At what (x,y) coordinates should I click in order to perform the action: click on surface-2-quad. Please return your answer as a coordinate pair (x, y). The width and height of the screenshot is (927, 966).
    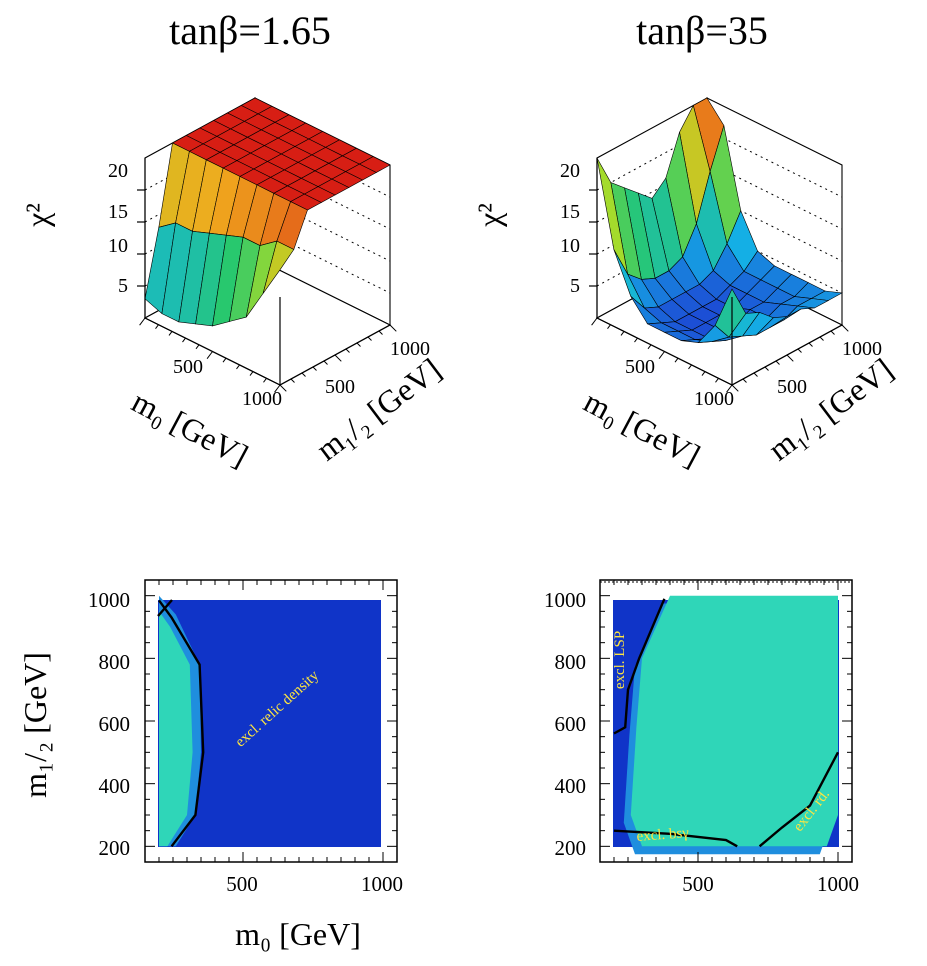
    Looking at the image, I should click on (730, 313).